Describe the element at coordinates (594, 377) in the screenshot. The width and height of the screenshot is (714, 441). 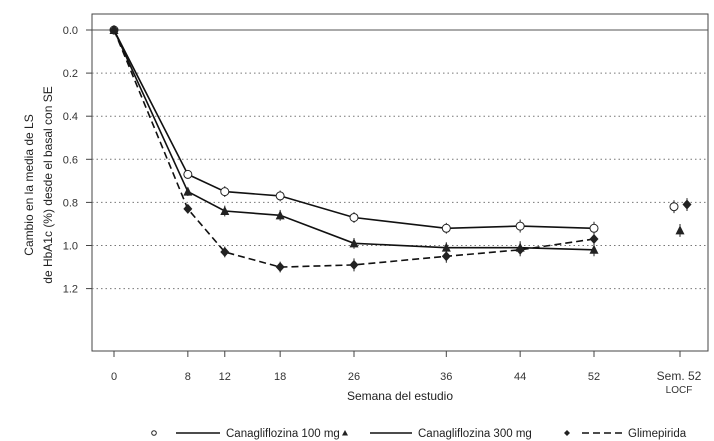
I see `x-tick-label: 52` at that location.